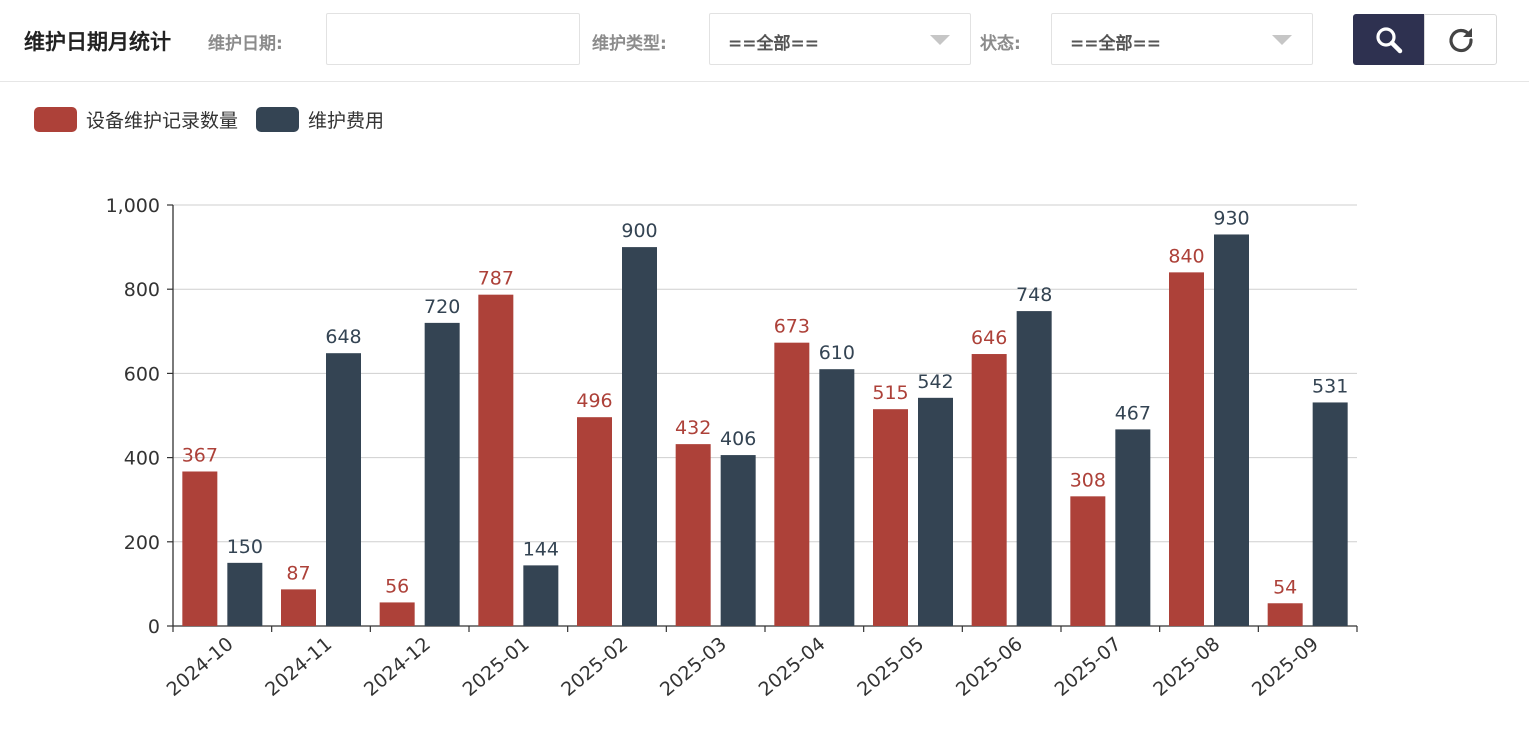  I want to click on legend-label-cost: 维护费用, so click(346, 121).